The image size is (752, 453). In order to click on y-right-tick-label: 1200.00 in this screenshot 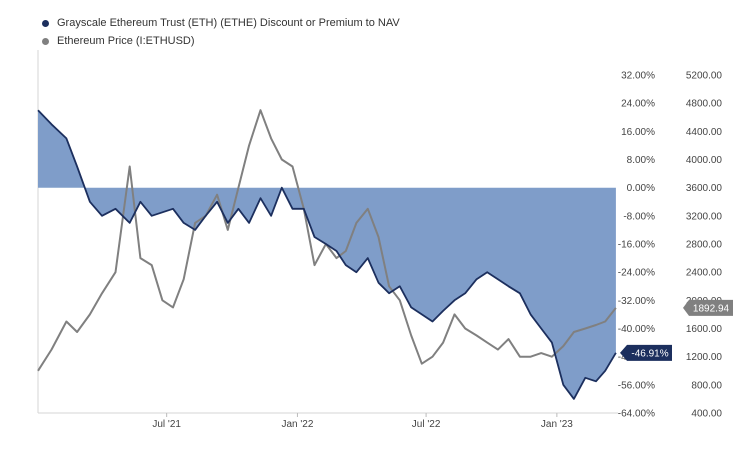, I will do `click(704, 357)`.